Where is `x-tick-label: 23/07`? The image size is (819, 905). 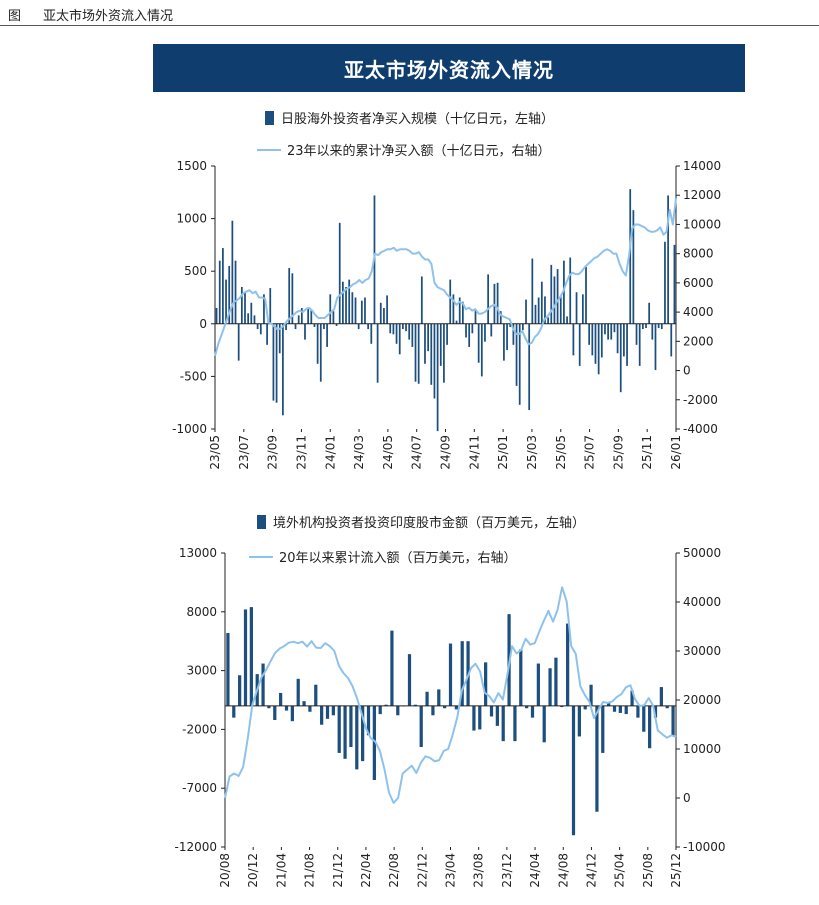 x-tick-label: 23/07 is located at coordinates (244, 452).